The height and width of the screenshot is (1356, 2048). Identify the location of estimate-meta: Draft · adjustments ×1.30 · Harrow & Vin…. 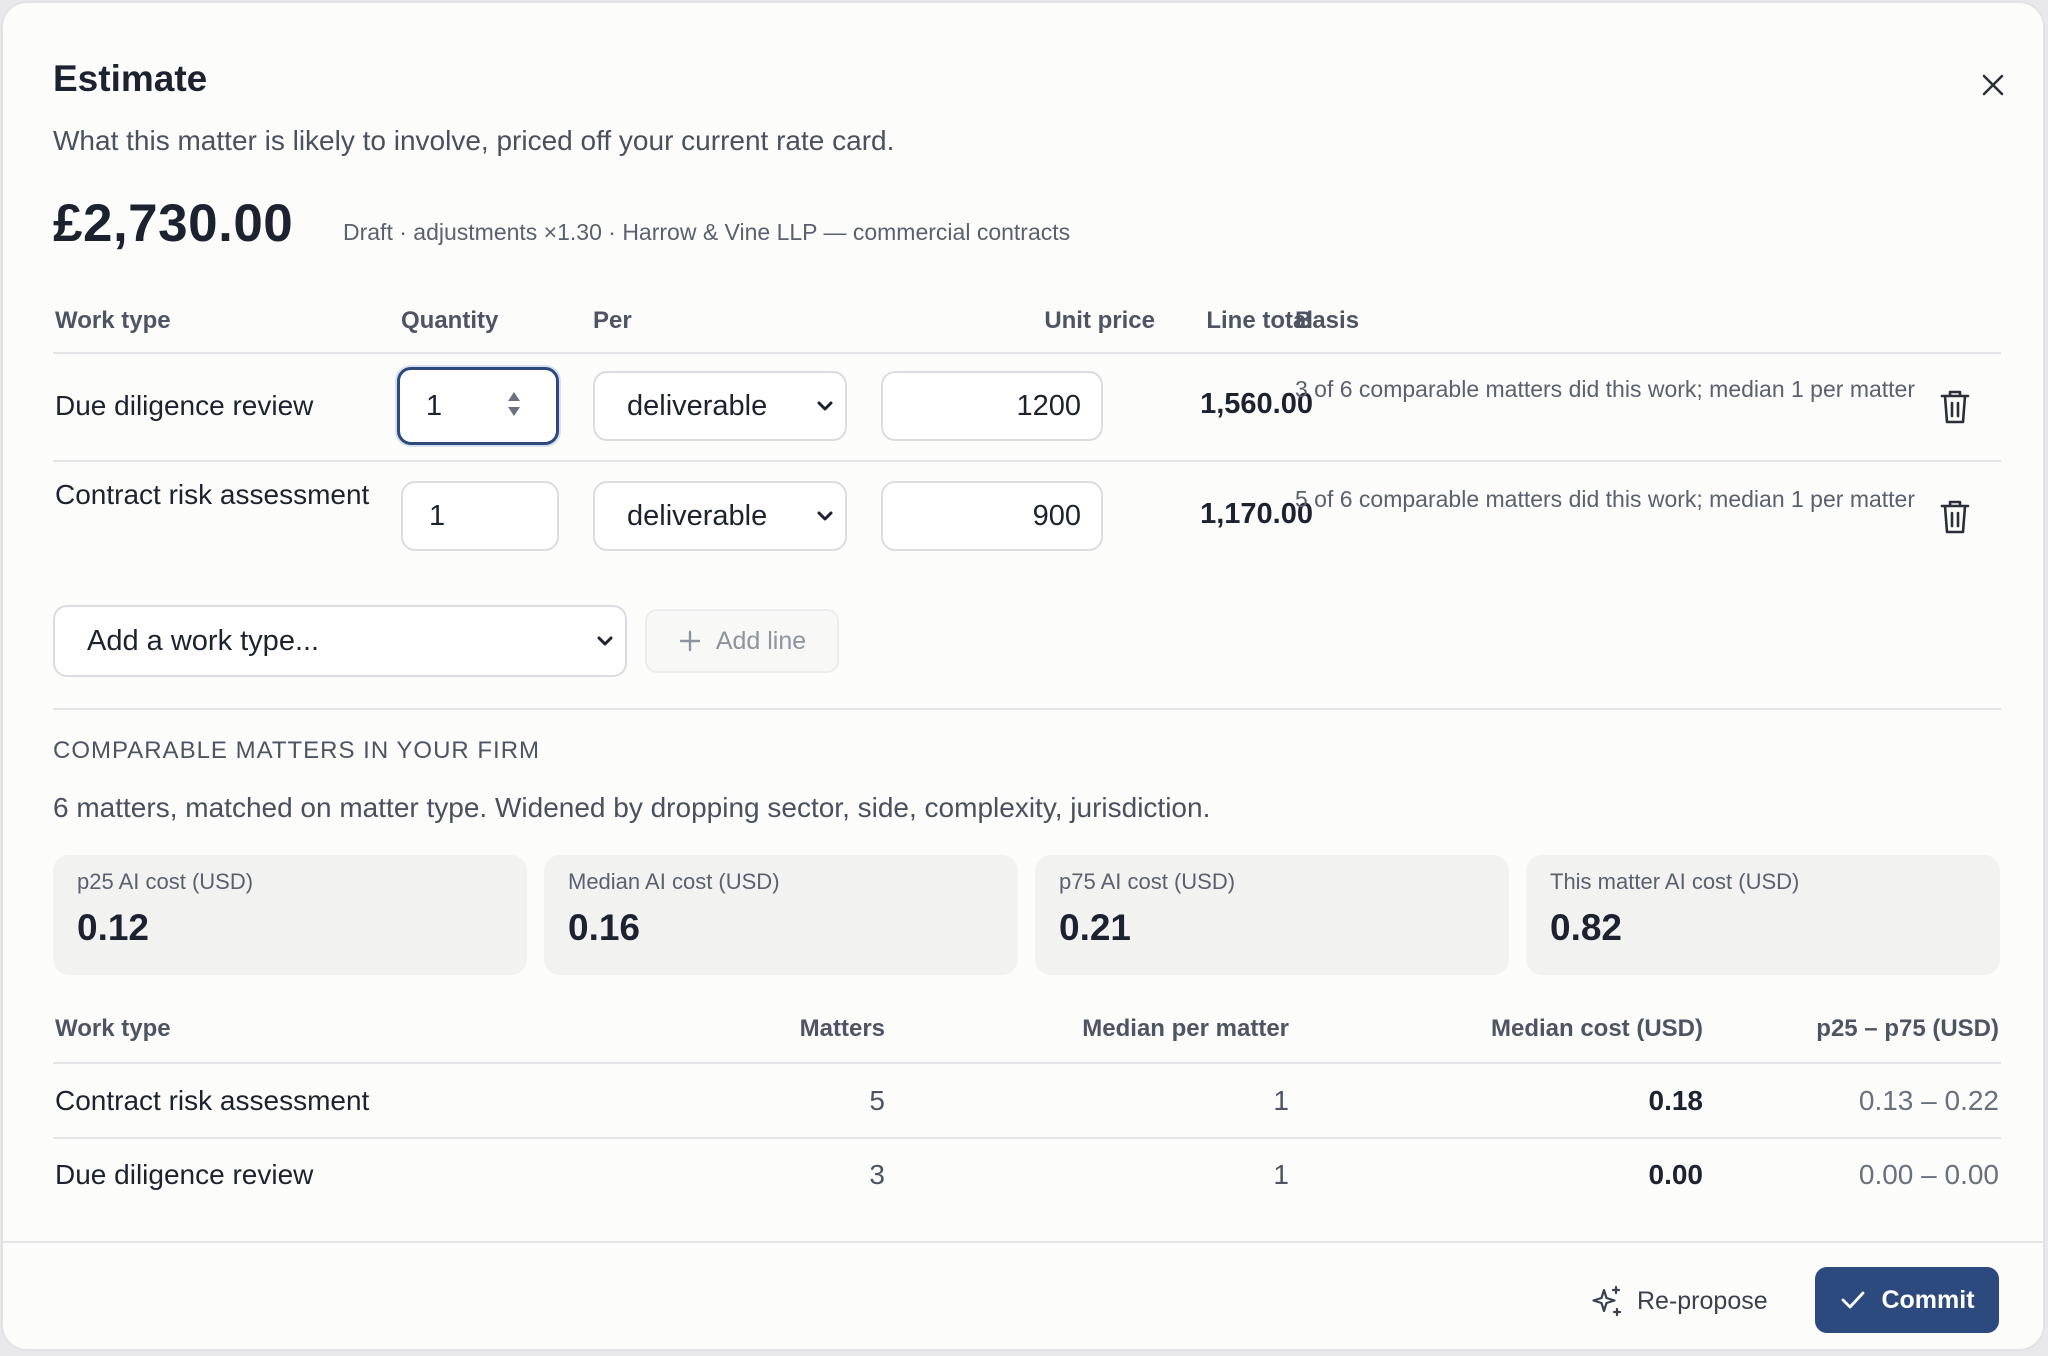
(707, 232).